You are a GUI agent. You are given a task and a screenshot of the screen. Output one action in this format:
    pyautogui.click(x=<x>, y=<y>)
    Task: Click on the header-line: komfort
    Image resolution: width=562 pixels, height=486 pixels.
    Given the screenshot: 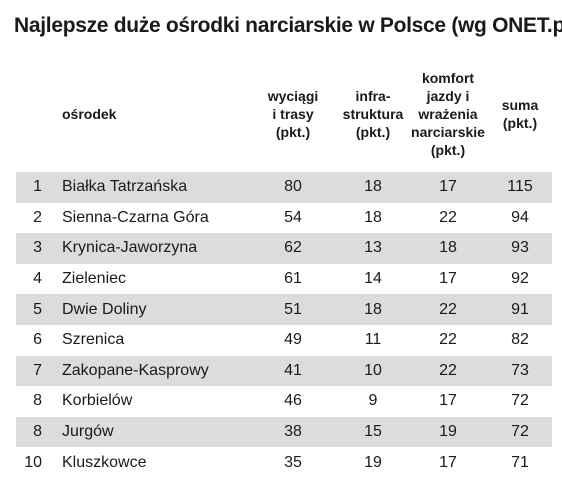 What is the action you would take?
    pyautogui.click(x=448, y=78)
    